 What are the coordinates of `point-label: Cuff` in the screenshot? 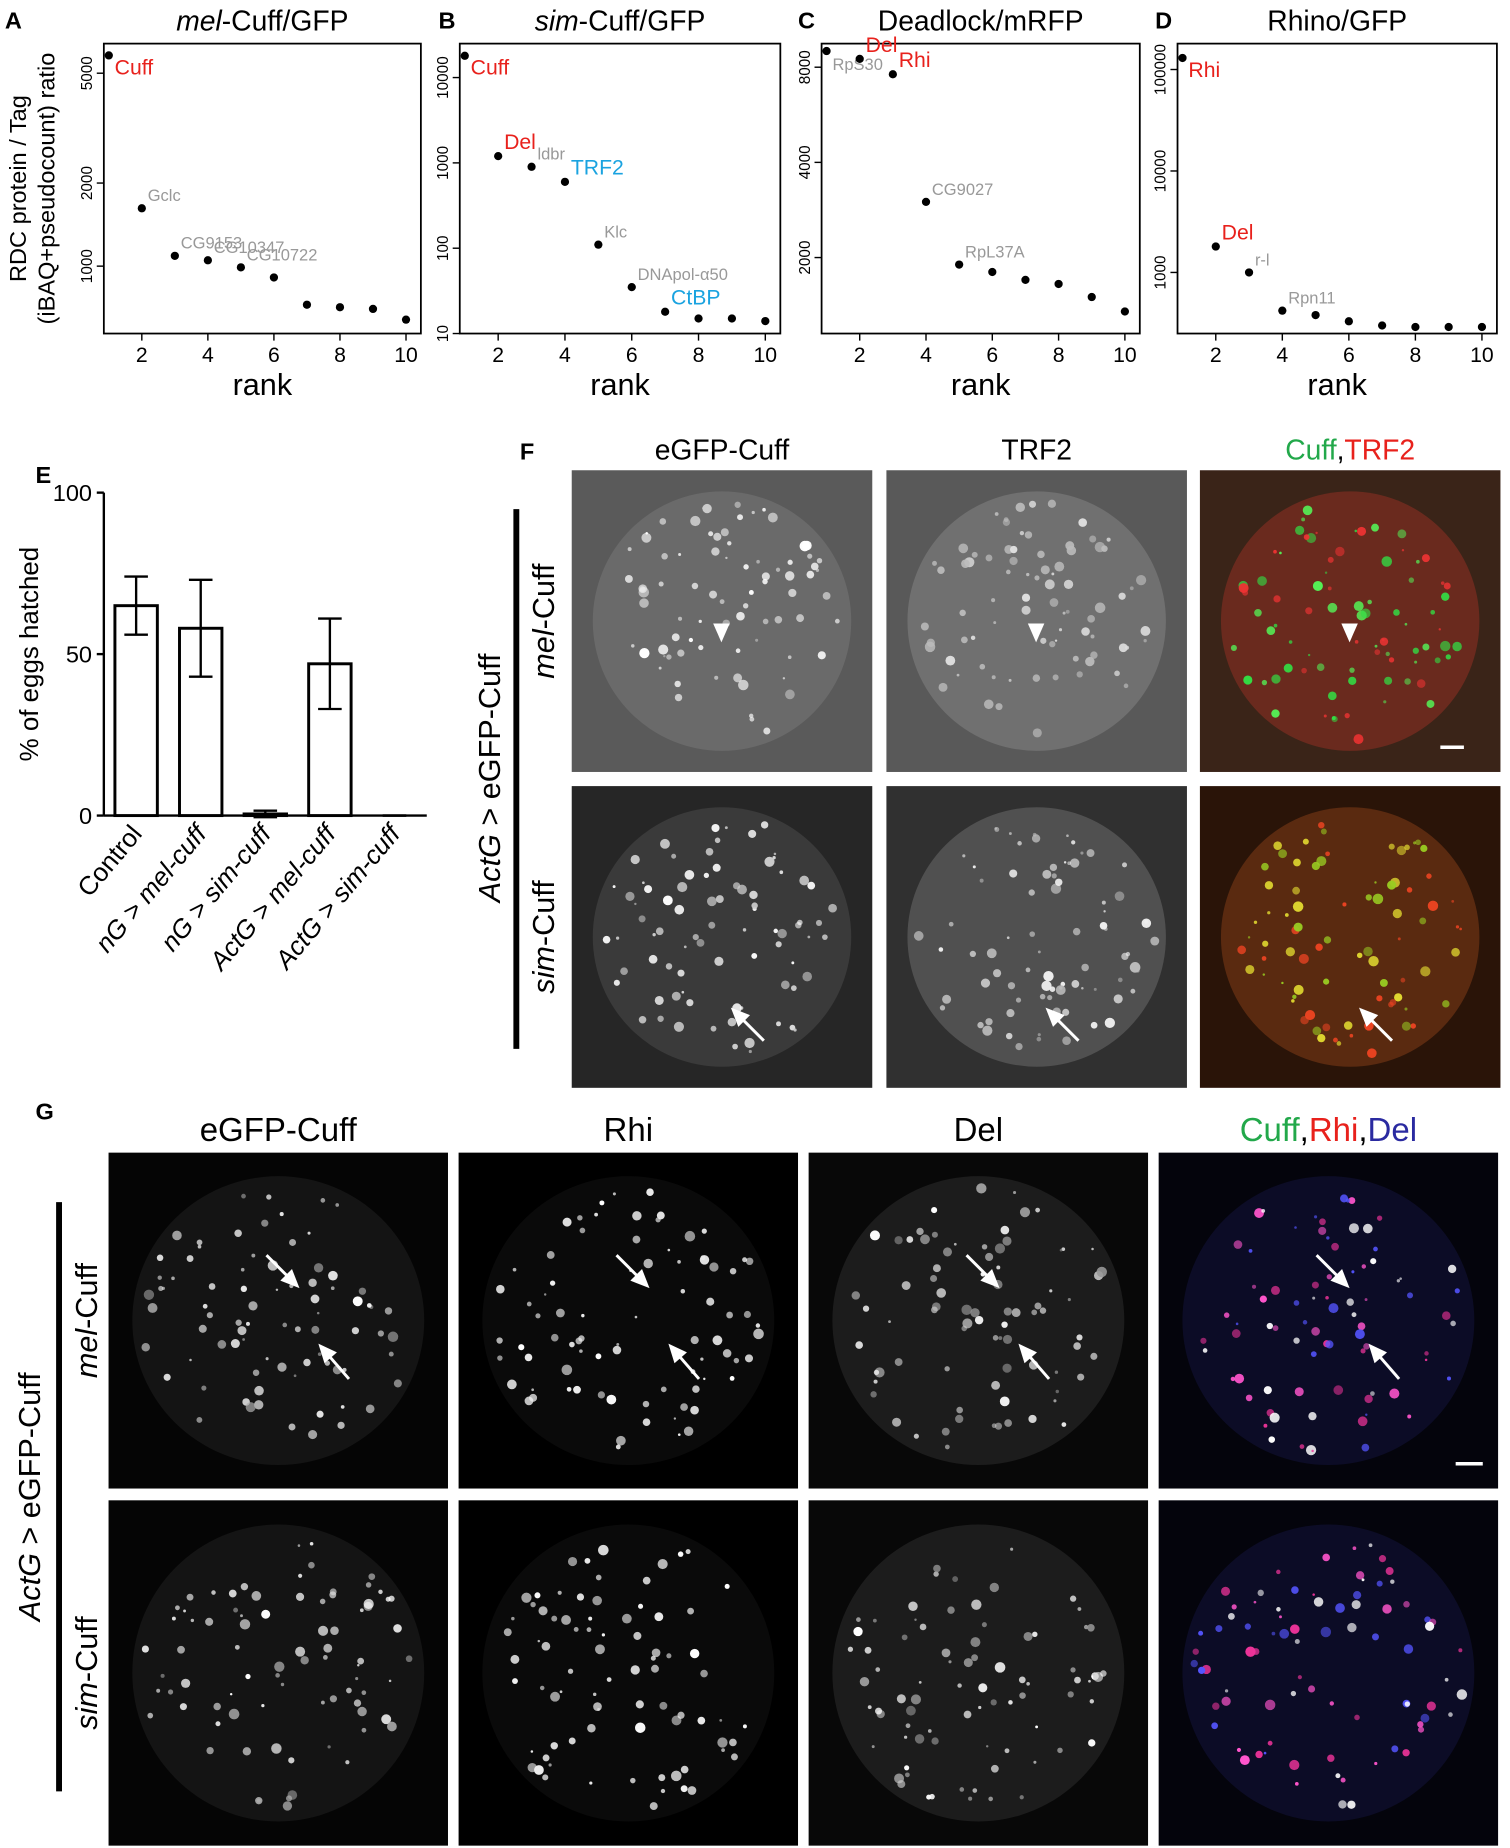 It's located at (490, 68).